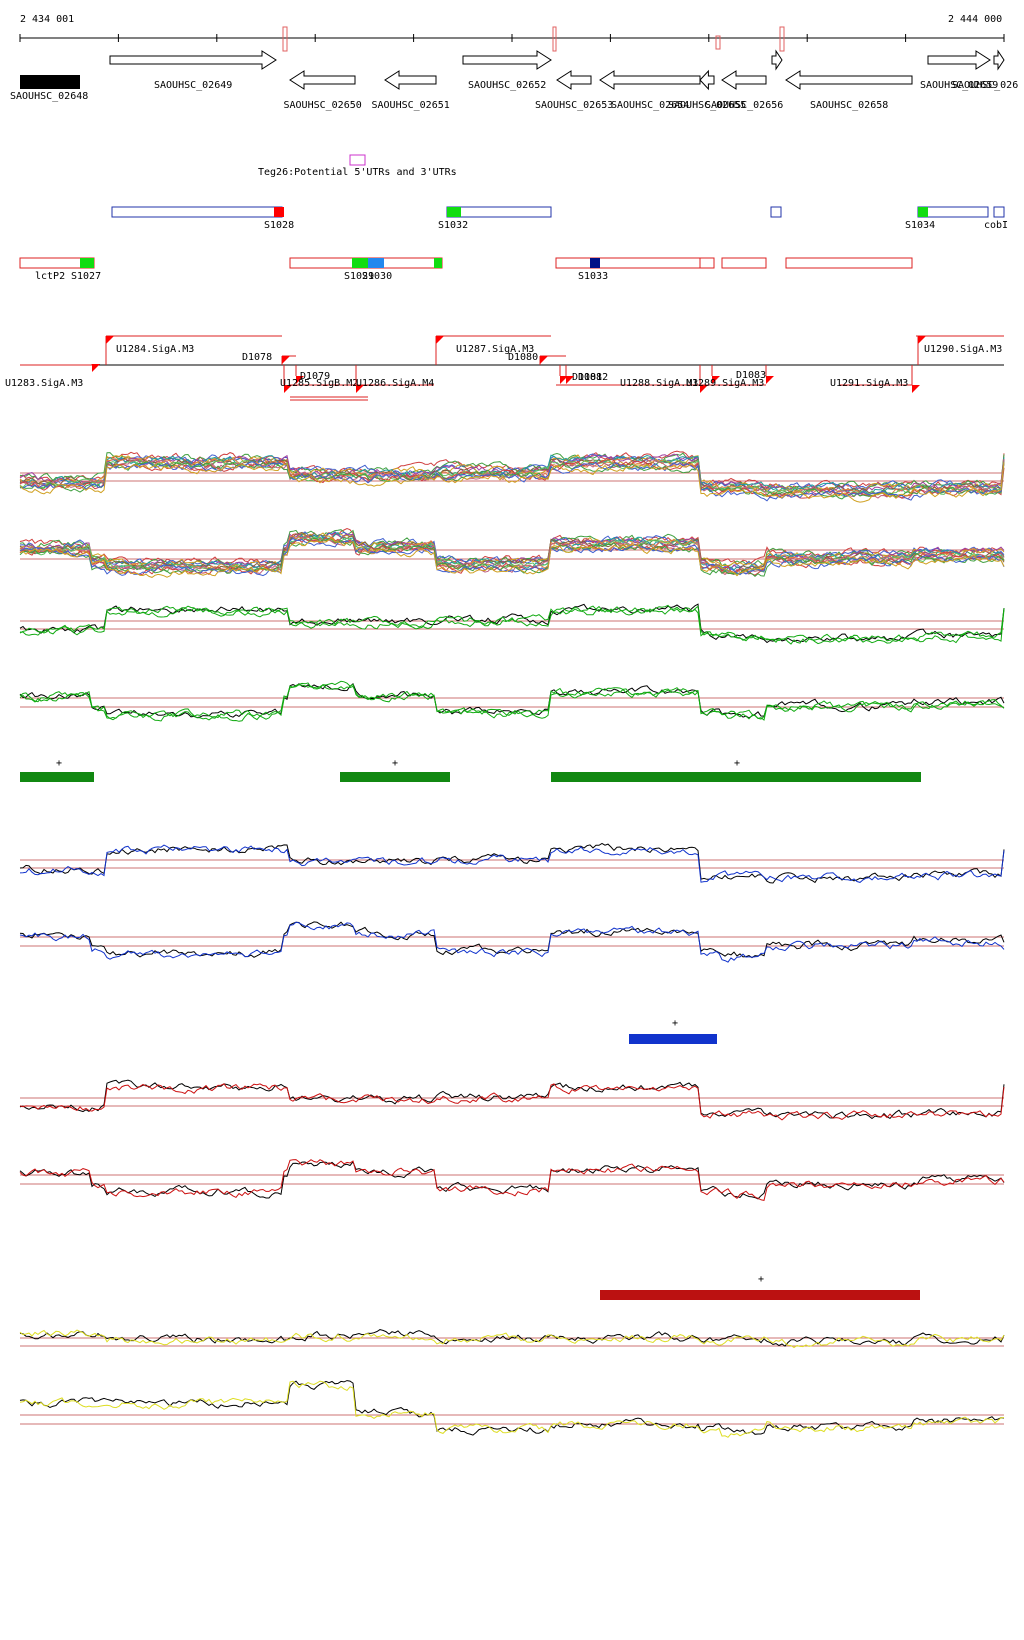 This screenshot has height=1640, width=1024. What do you see at coordinates (875, 379) in the screenshot?
I see `tss-marker: U1291.SigA.M3` at bounding box center [875, 379].